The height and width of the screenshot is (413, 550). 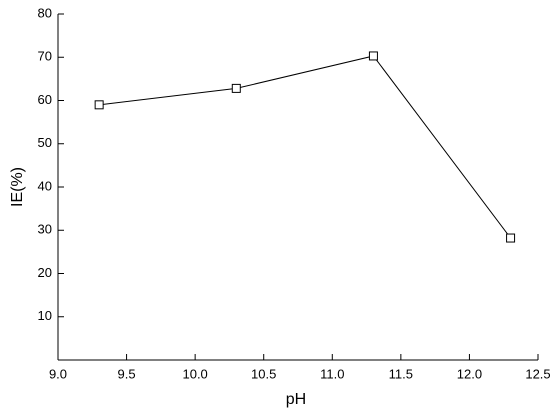 What do you see at coordinates (401, 373) in the screenshot?
I see `x-tick-label: 11.5` at bounding box center [401, 373].